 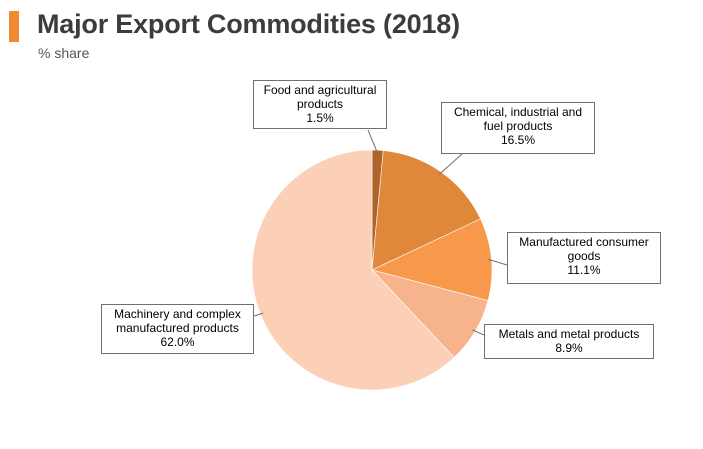 I want to click on callout-manufactured-consumer-goods: Manufactured consumer goods 11.1%, so click(x=584, y=258).